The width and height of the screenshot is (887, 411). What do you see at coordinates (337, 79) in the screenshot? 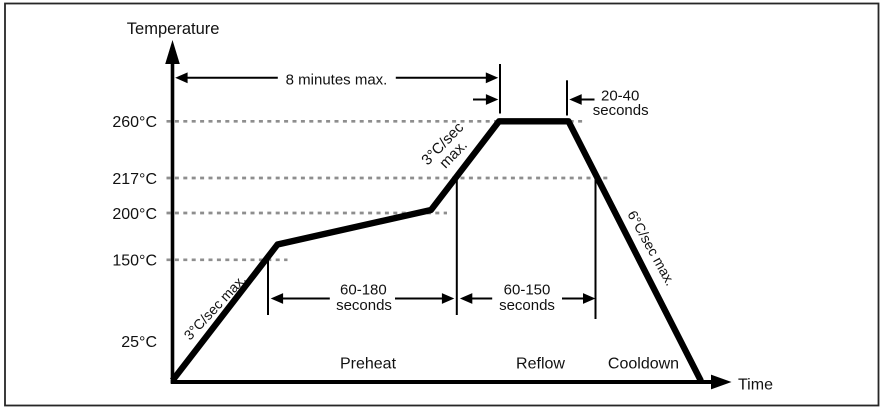
I see `svg-text: 8 minutes max.` at bounding box center [337, 79].